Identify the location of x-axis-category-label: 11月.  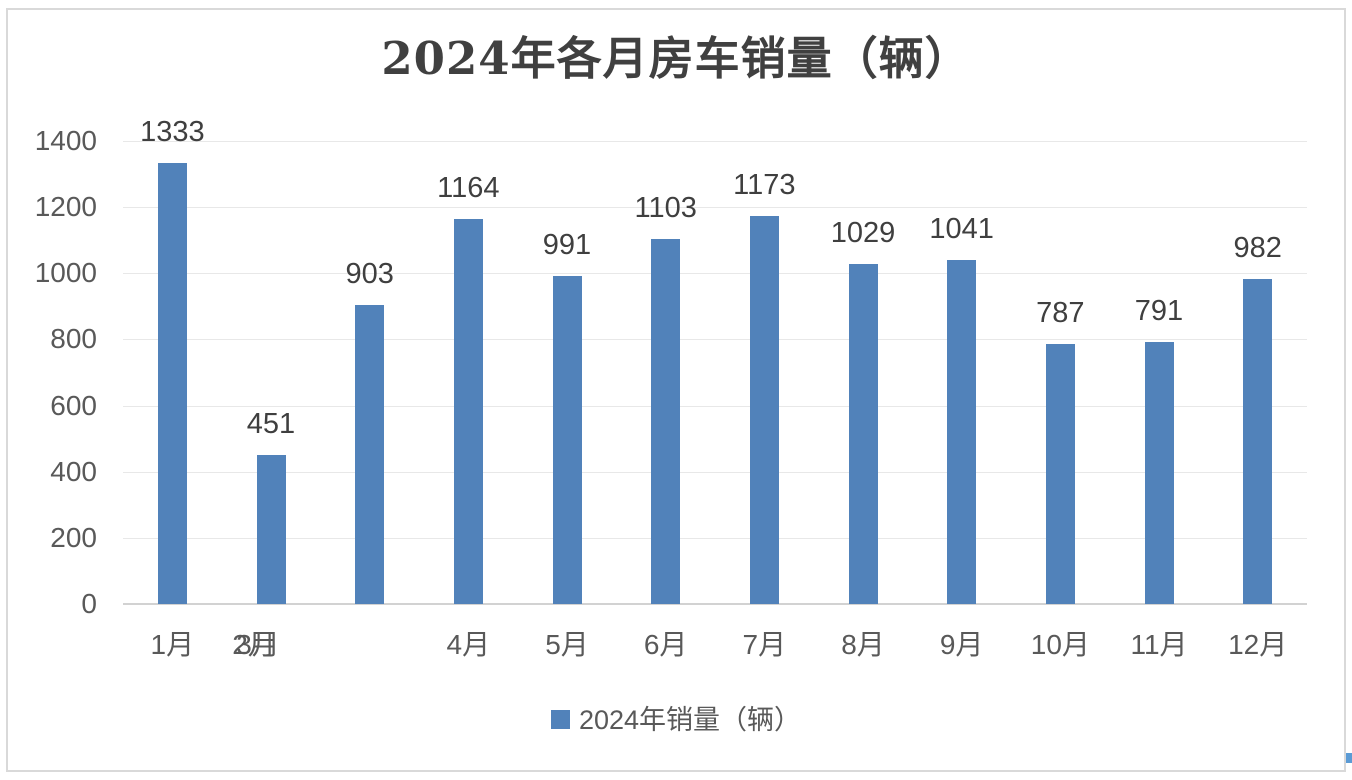
(1159, 644).